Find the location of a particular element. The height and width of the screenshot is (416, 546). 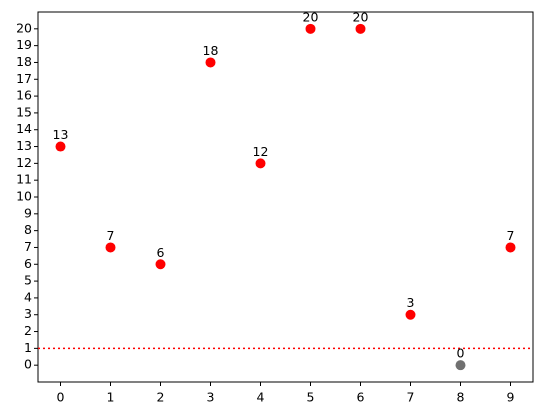

y-tick-label: 8 is located at coordinates (28, 229).